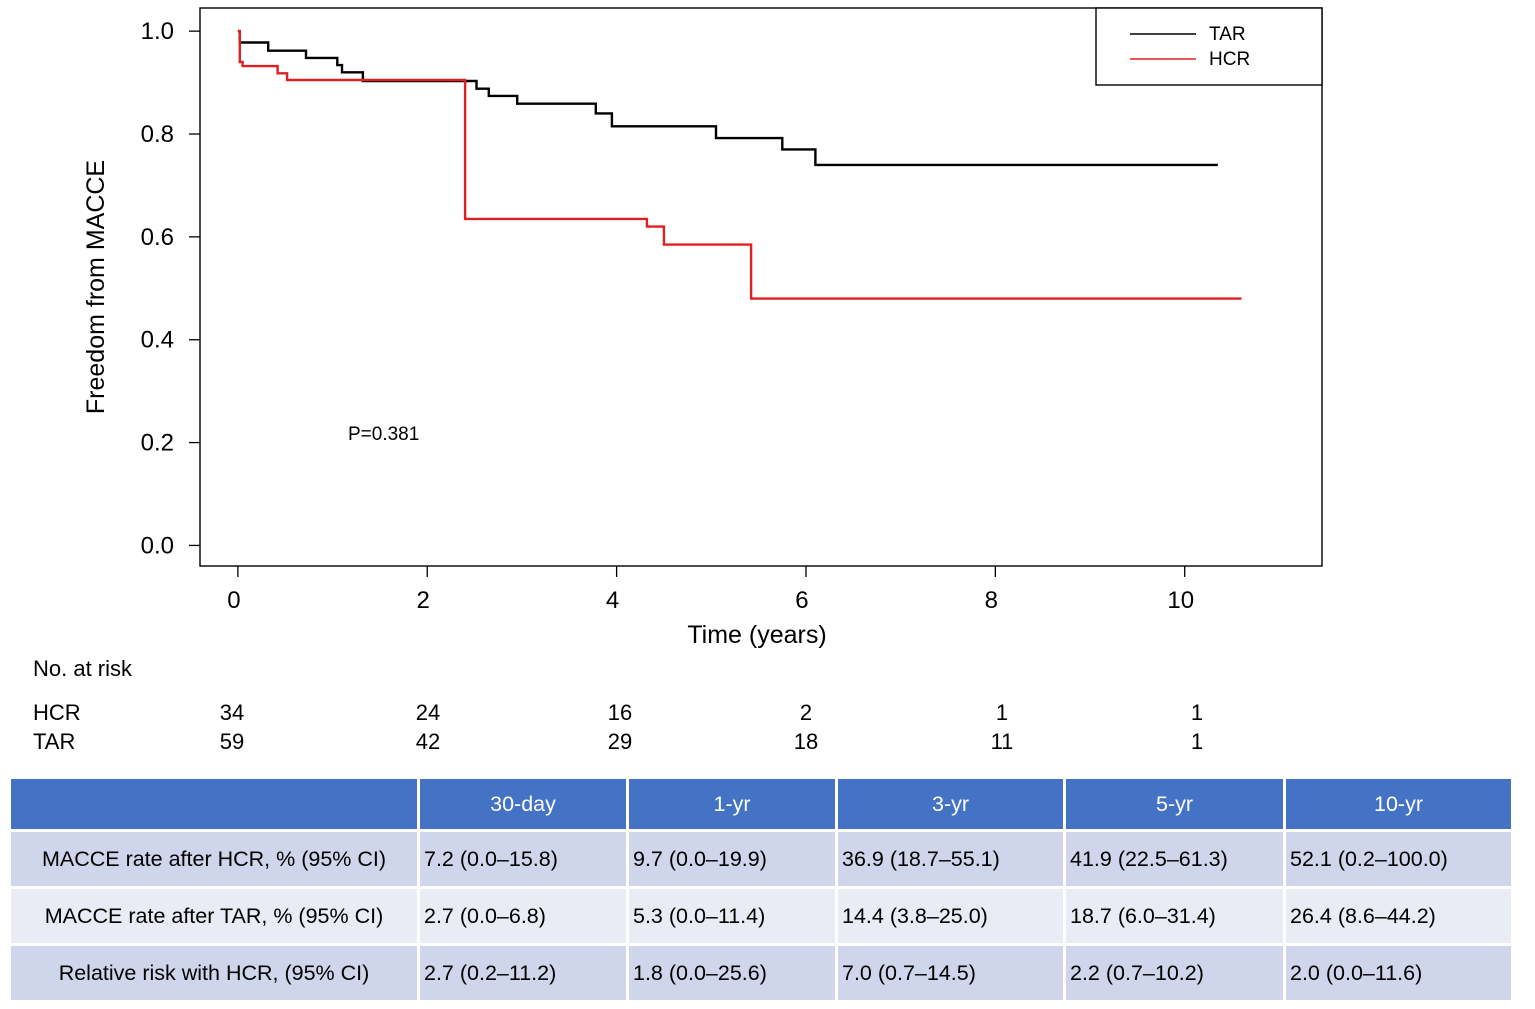 The height and width of the screenshot is (1009, 1535). Describe the element at coordinates (54, 741) in the screenshot. I see `risk-row-label-tar: TAR` at that location.